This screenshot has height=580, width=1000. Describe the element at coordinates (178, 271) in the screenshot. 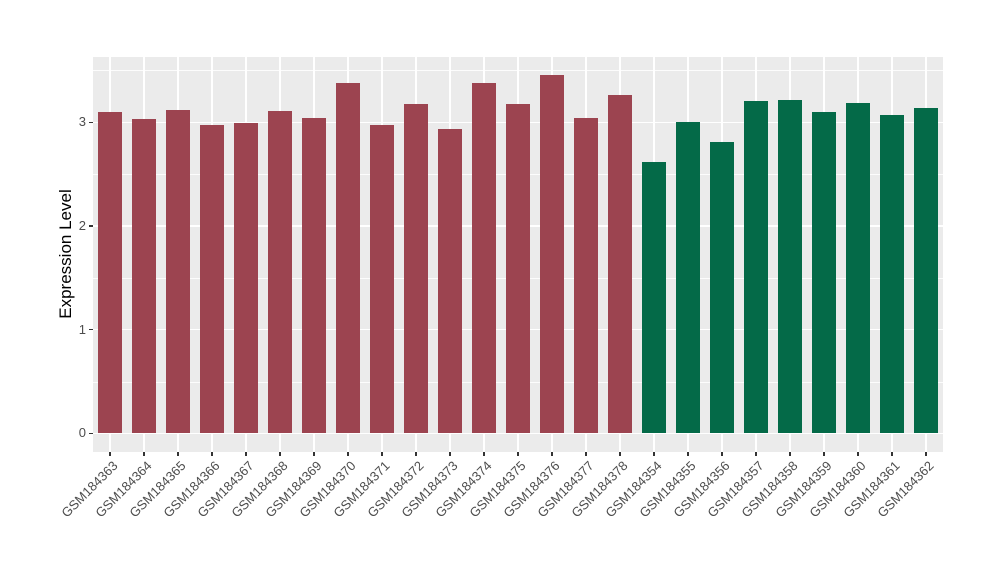

I see `bar-GSM184365` at that location.